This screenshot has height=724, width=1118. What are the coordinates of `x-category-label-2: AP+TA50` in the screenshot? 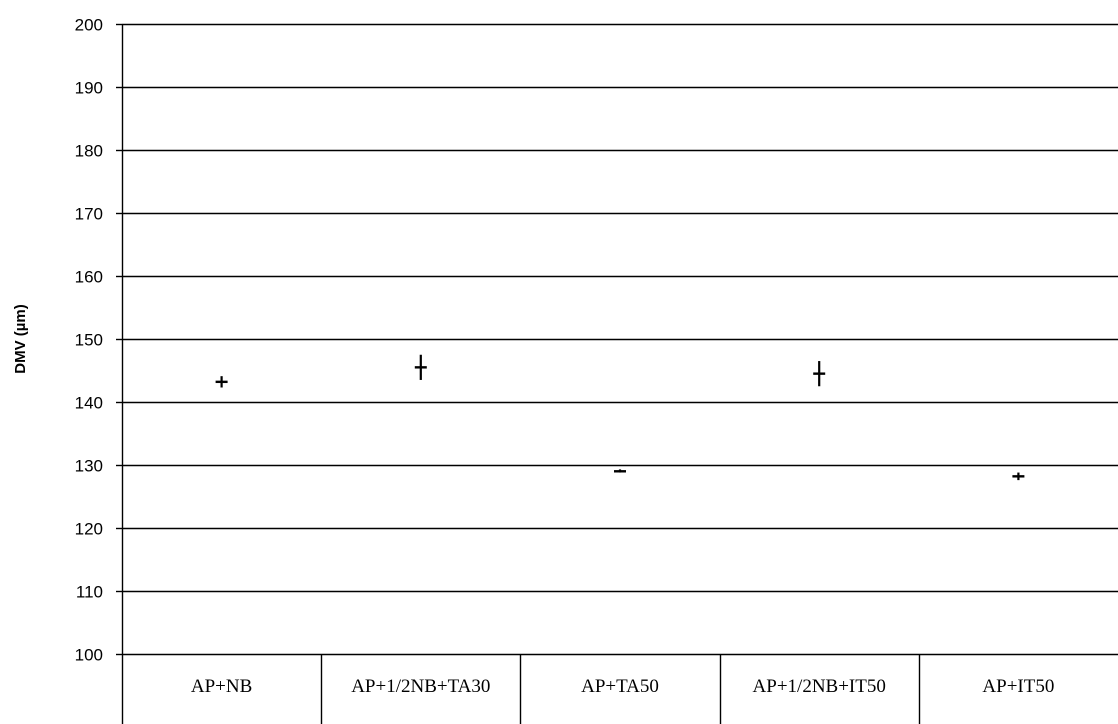 It's located at (620, 686).